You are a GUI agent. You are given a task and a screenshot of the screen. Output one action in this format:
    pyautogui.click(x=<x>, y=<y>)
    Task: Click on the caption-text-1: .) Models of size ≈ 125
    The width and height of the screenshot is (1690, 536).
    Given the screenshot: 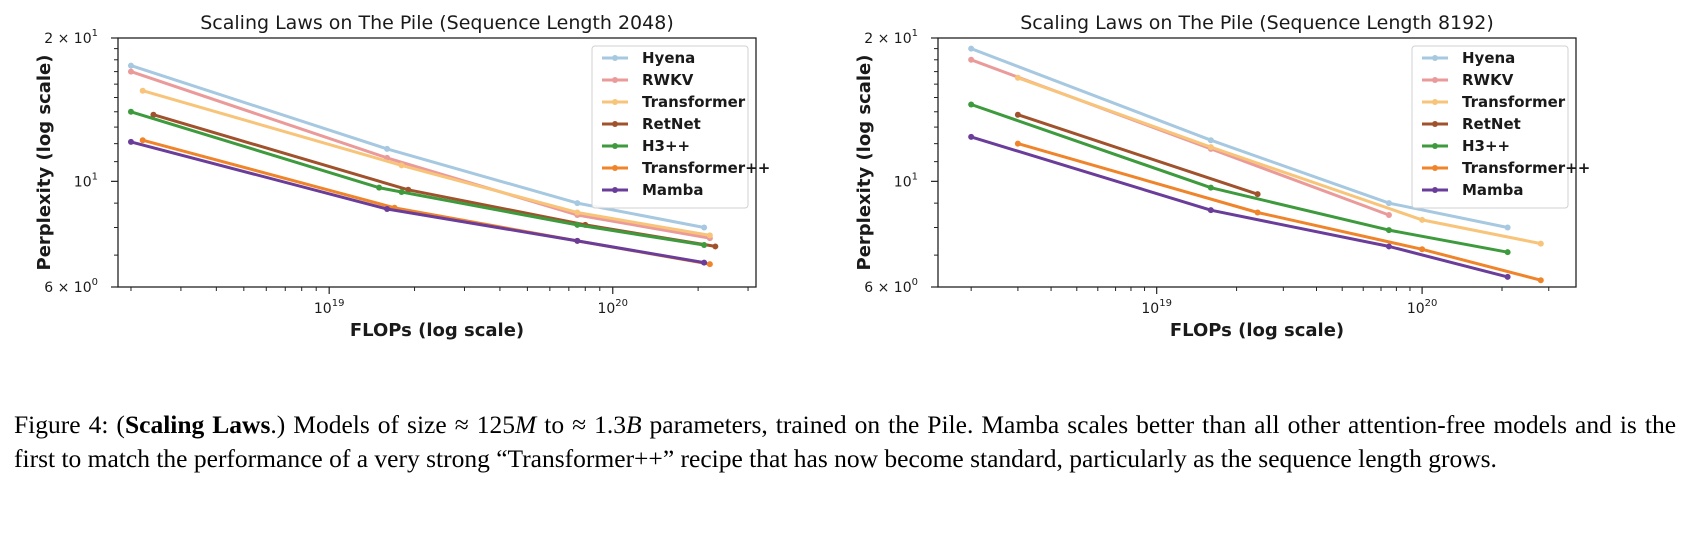 What is the action you would take?
    pyautogui.click(x=392, y=424)
    